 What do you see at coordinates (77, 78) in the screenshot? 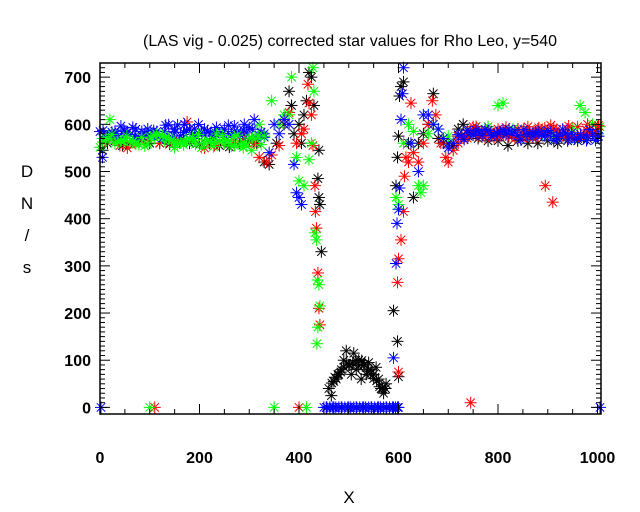
I see `y-tick-label: 700` at bounding box center [77, 78].